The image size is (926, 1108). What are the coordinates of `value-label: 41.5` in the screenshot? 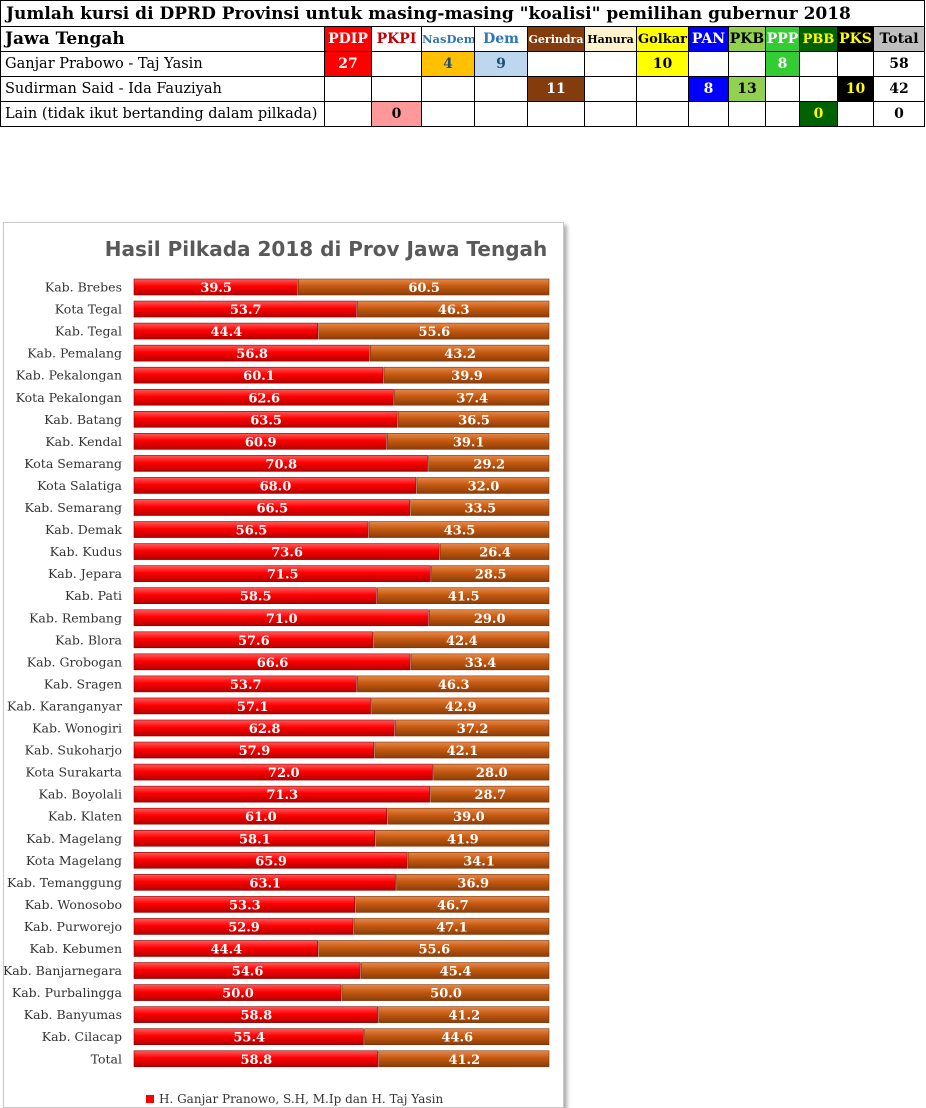 It's located at (464, 597).